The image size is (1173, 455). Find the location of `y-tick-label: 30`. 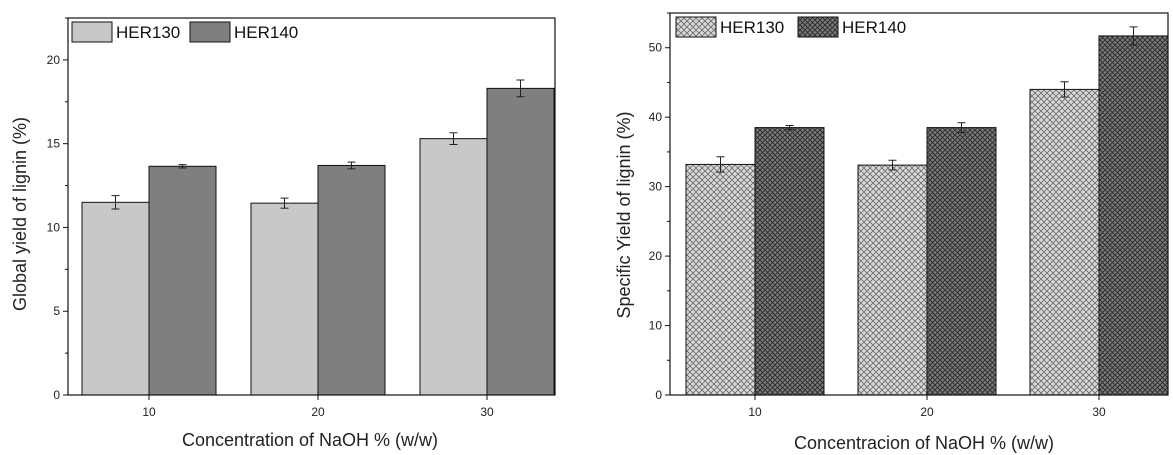

y-tick-label: 30 is located at coordinates (656, 187).